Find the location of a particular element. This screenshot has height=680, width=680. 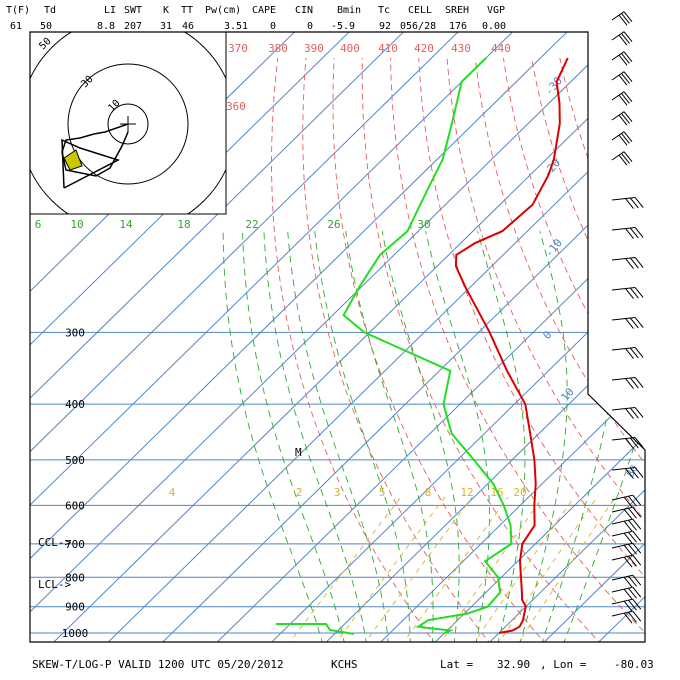

dry-adiabat-label-7: 440 is located at coordinates (501, 48).